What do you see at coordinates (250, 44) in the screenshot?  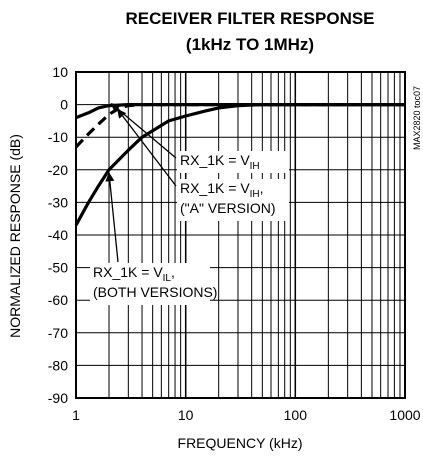 I see `chart-subtitle: (1kHz TO 1MHz)` at bounding box center [250, 44].